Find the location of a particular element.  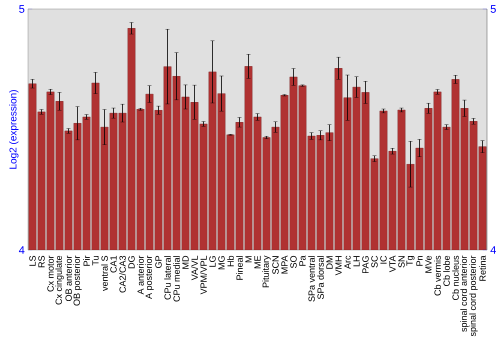

x-tick-label: IC is located at coordinates (383, 260).